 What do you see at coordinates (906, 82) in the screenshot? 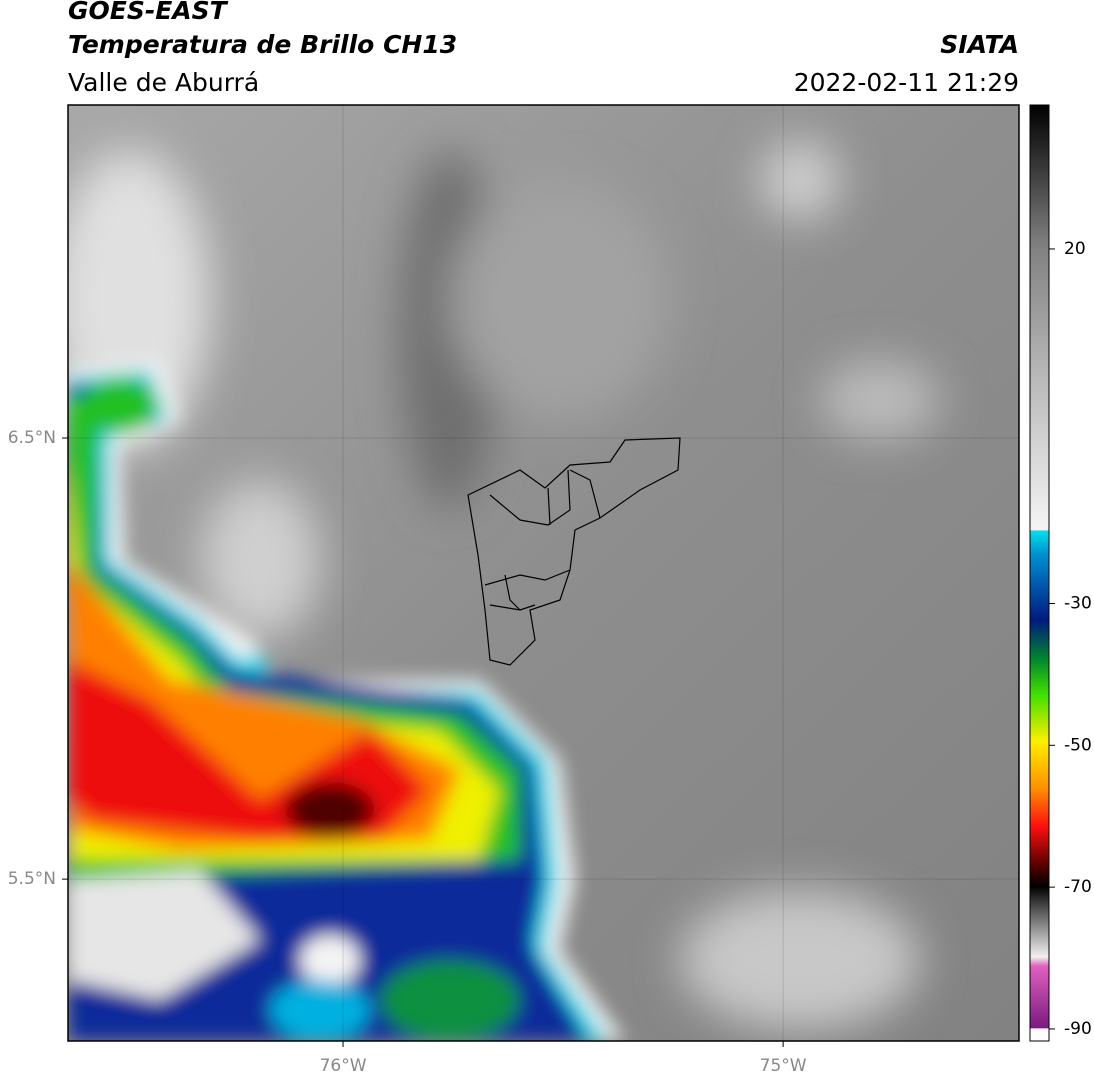
I see `datetime: 2022-02-11 21:29` at bounding box center [906, 82].